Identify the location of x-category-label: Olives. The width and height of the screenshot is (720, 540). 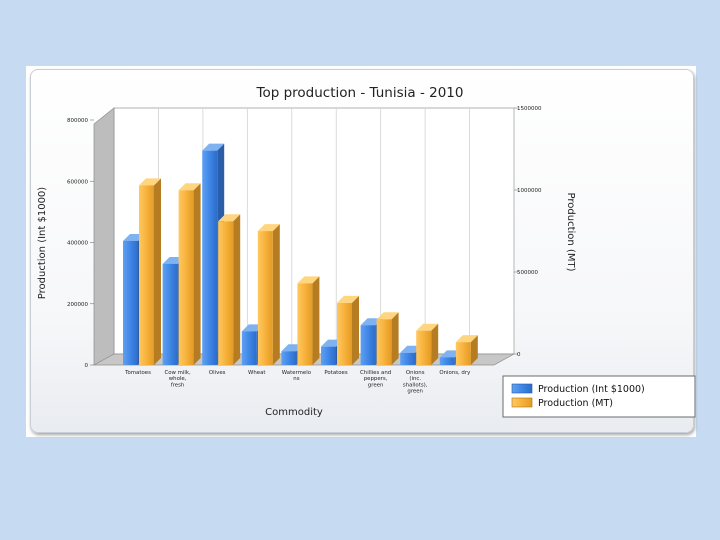
(217, 373).